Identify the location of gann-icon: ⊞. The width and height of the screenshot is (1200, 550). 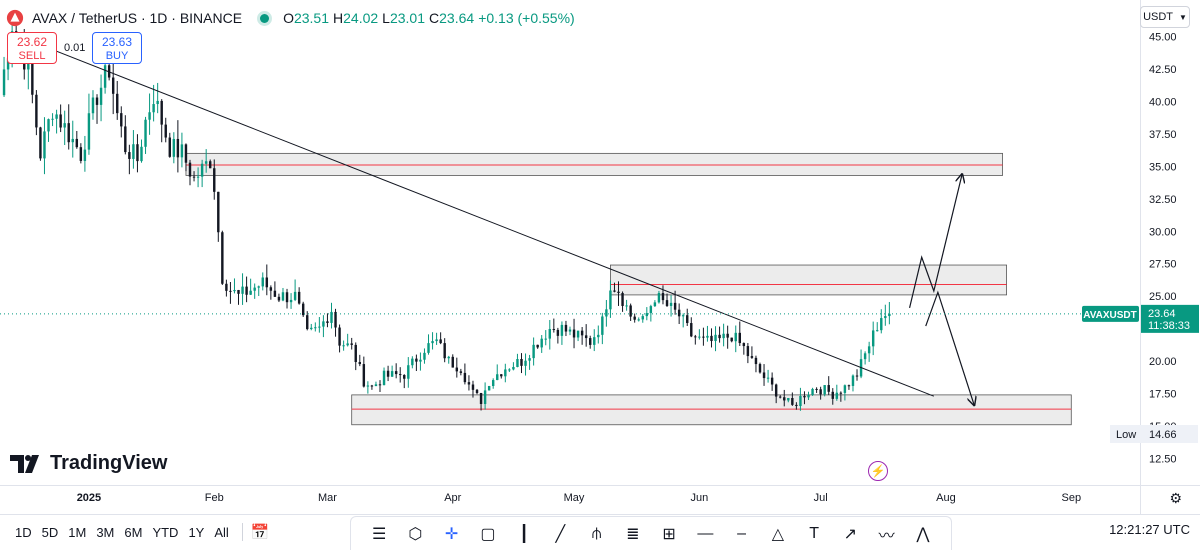
(669, 534).